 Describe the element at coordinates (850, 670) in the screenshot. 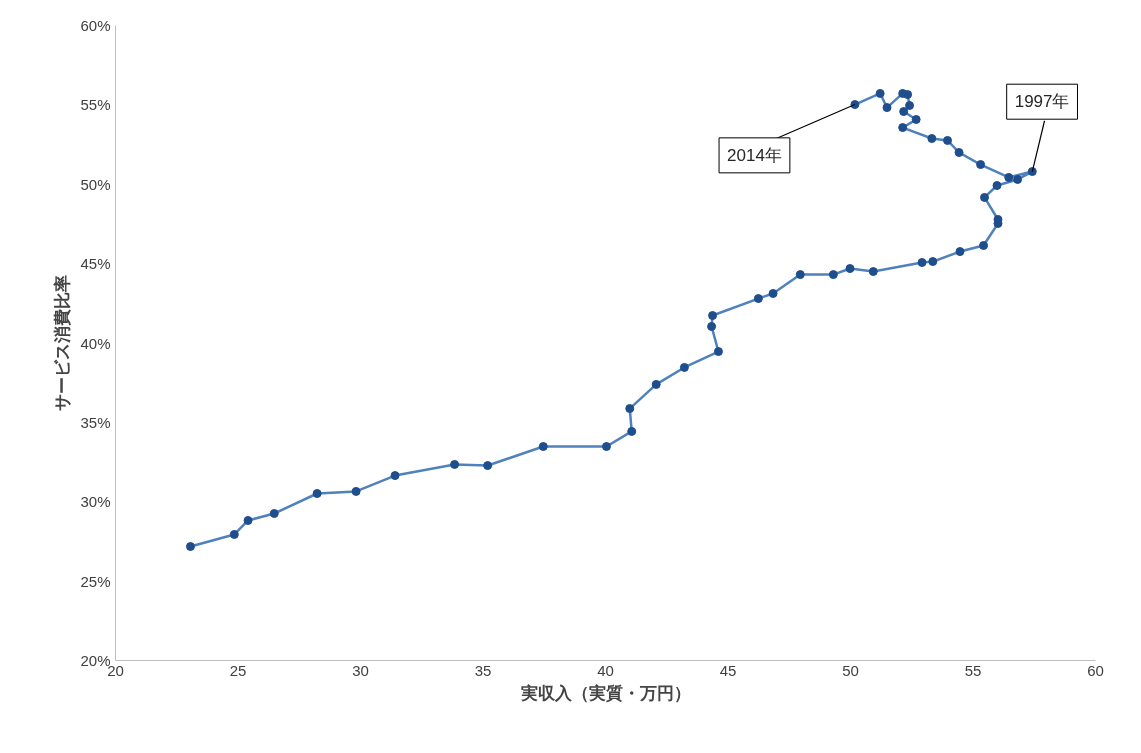

I see `x-tick-label: 50` at that location.